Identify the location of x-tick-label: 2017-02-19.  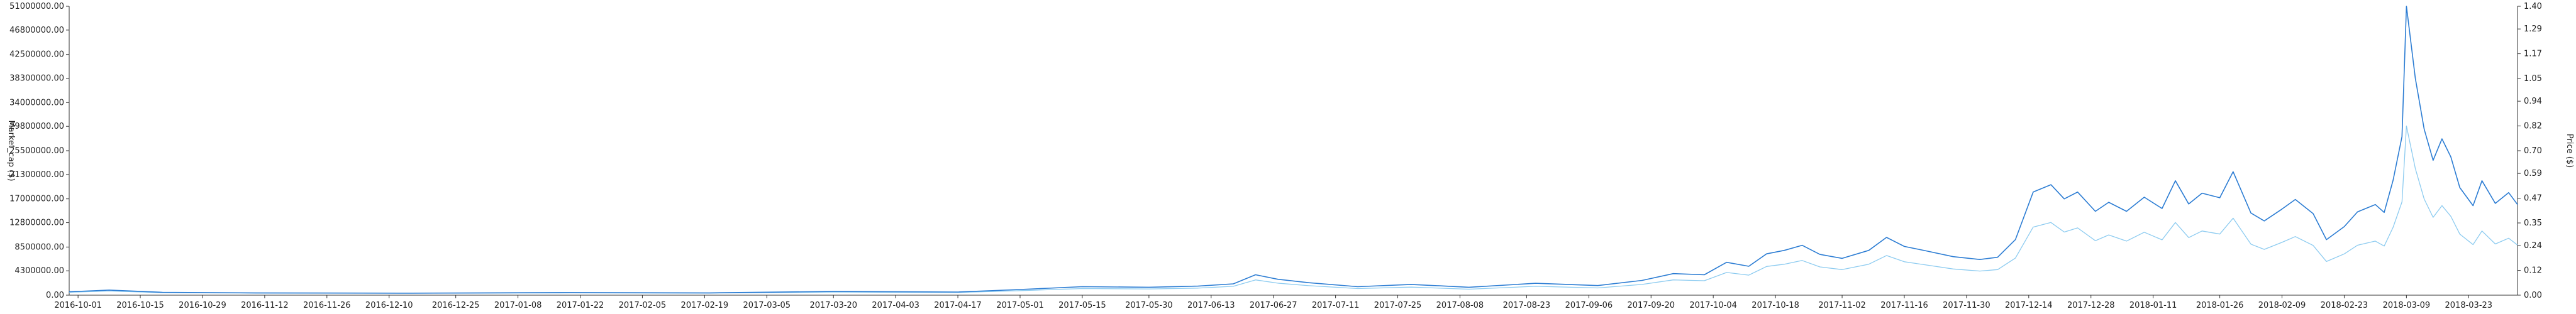
(705, 305).